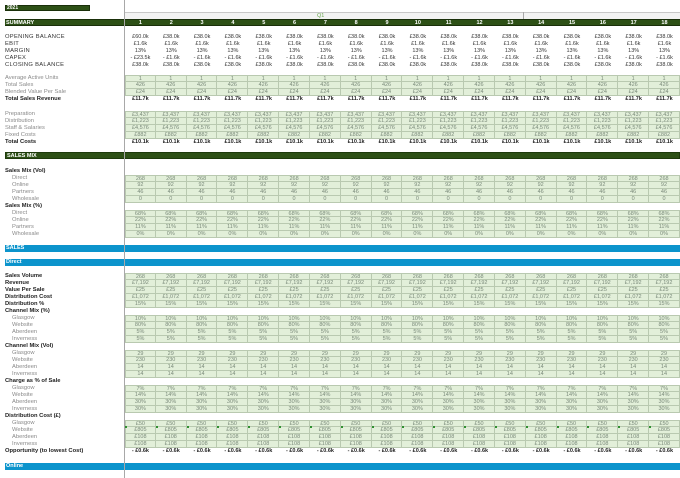 This screenshot has height=478, width=680. What do you see at coordinates (26, 199) in the screenshot?
I see `row-label: Wholesale` at bounding box center [26, 199].